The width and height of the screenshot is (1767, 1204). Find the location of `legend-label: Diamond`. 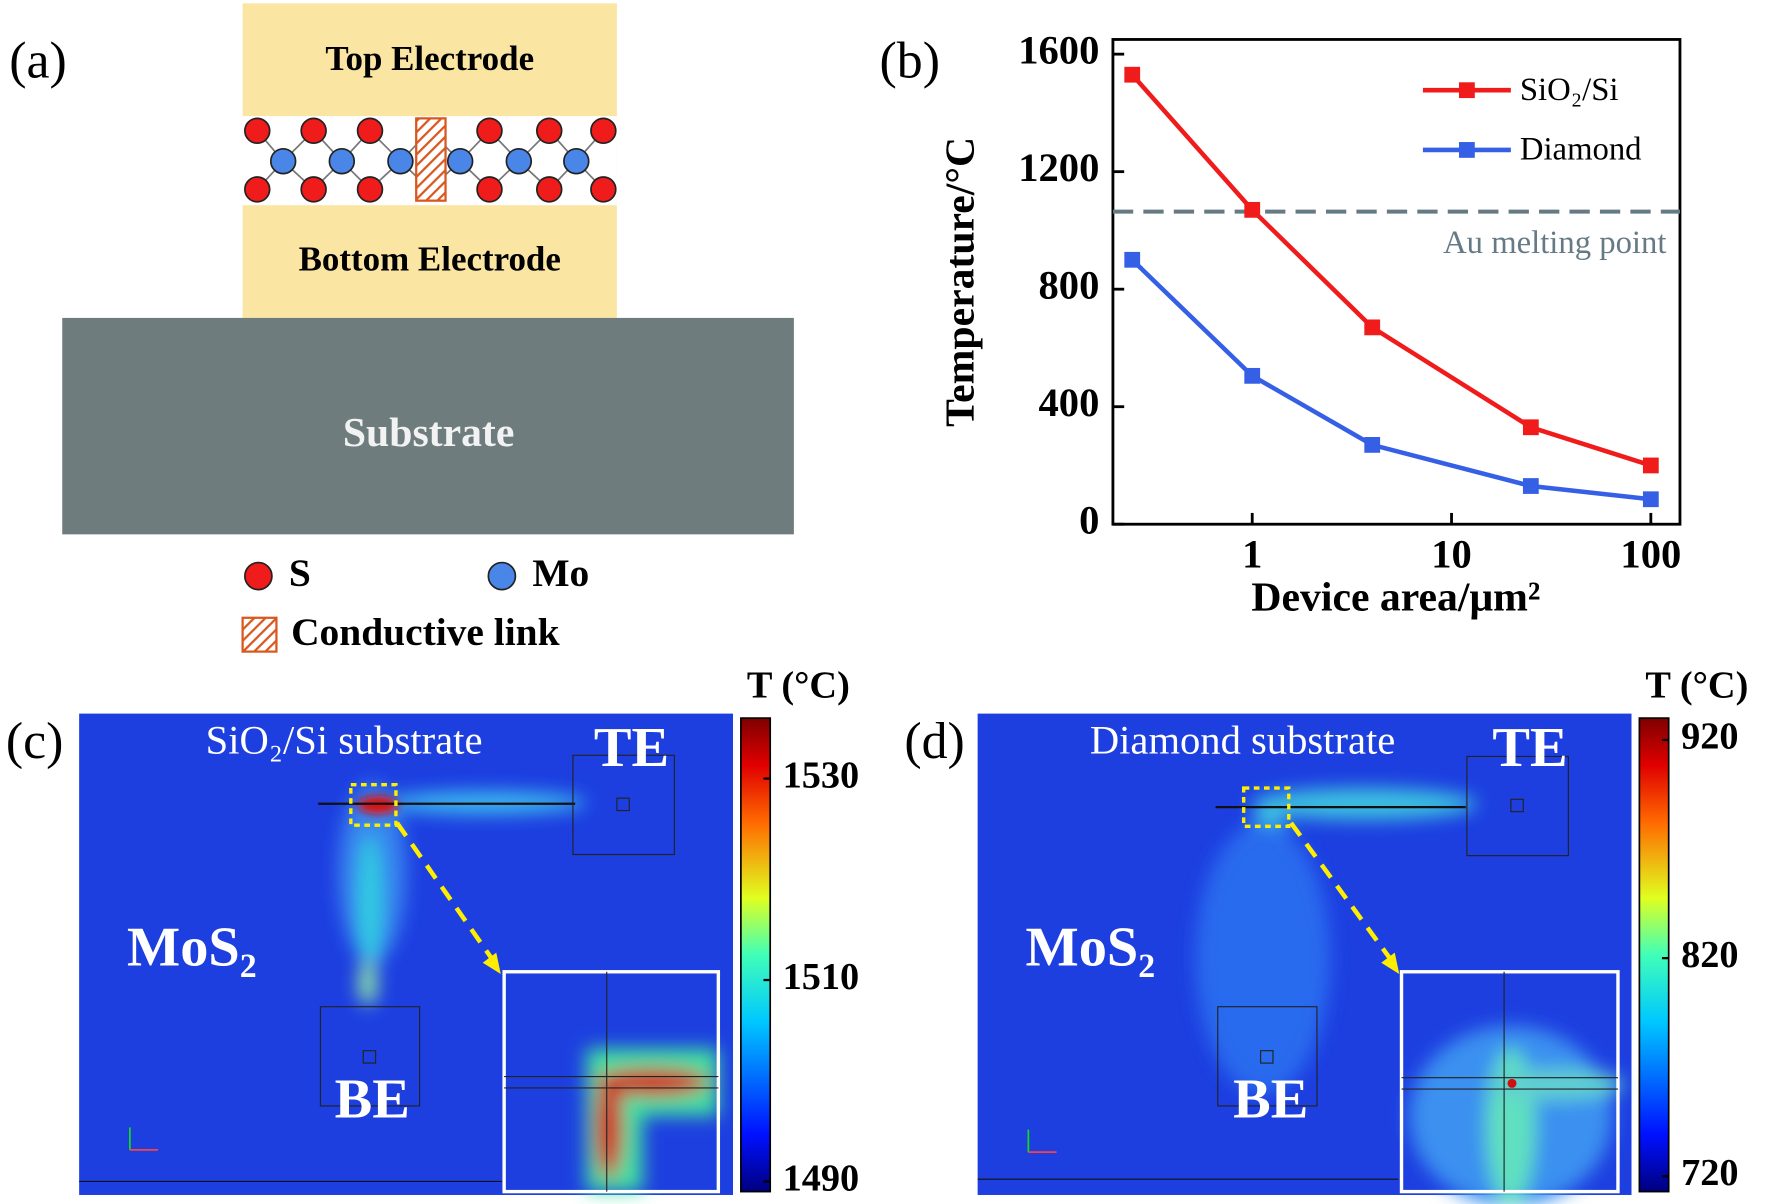

legend-label: Diamond is located at coordinates (1581, 150).